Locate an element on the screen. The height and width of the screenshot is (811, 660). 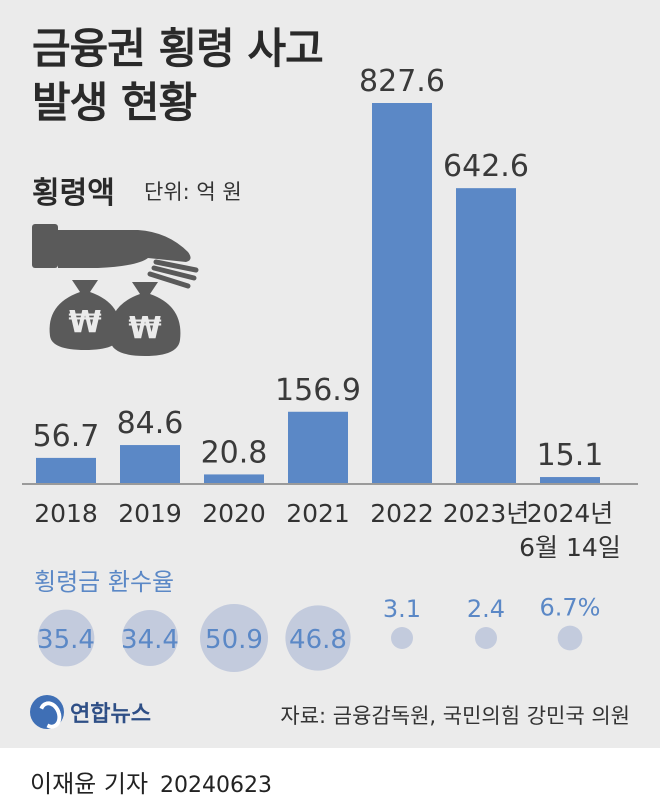
recovery-rate-label: 50.9 is located at coordinates (234, 640).